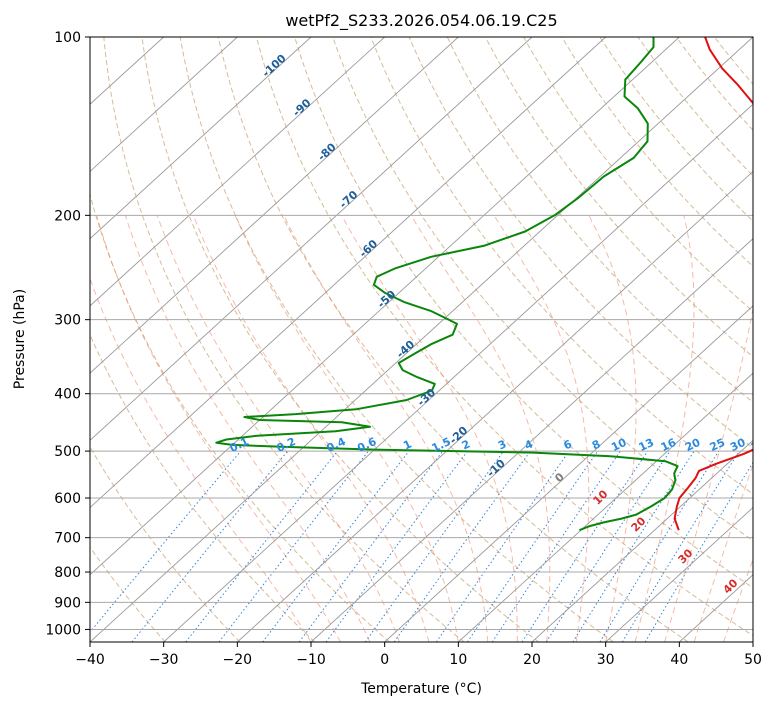  Describe the element at coordinates (366, 445) in the screenshot. I see `mixing-ratio-label: 0.6` at that location.